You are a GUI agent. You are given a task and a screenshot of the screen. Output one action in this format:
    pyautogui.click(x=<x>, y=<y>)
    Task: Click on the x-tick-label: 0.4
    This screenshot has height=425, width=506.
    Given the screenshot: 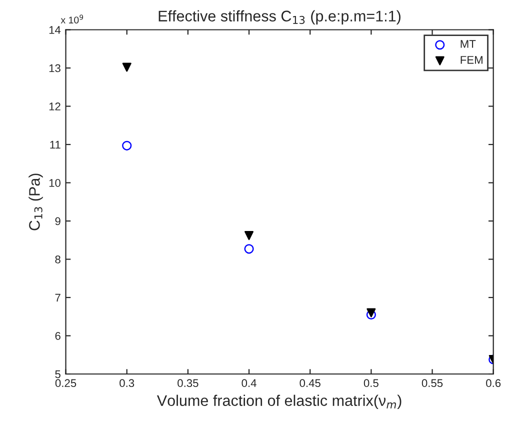 What is the action you would take?
    pyautogui.click(x=249, y=383)
    